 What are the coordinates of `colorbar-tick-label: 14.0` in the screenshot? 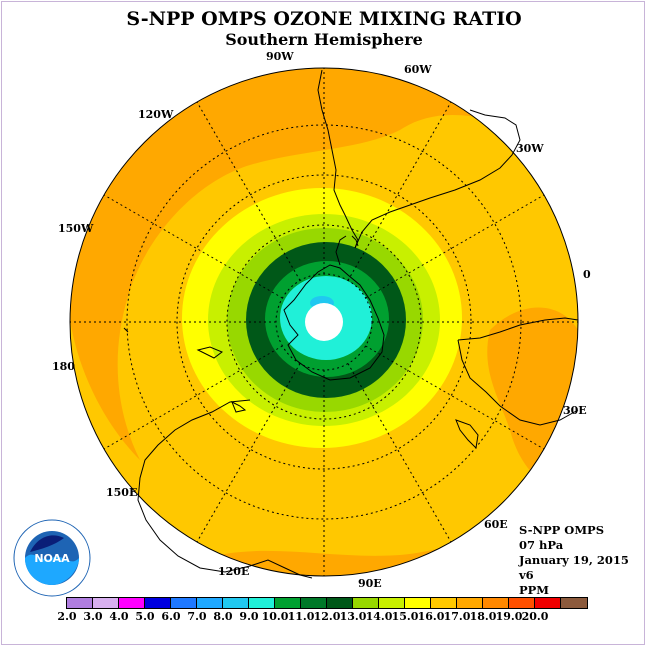 It's located at (379, 616).